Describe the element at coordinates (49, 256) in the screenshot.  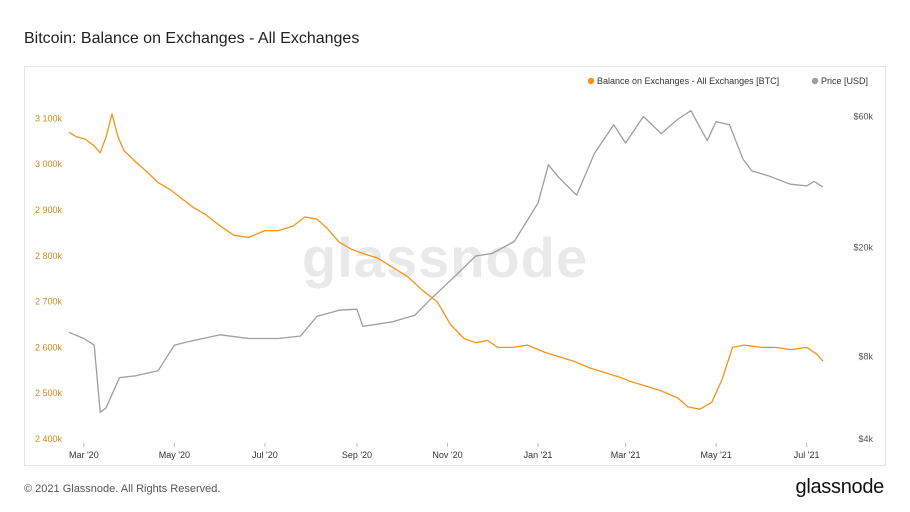
I see `y-left-tick-label: 2 800k` at that location.